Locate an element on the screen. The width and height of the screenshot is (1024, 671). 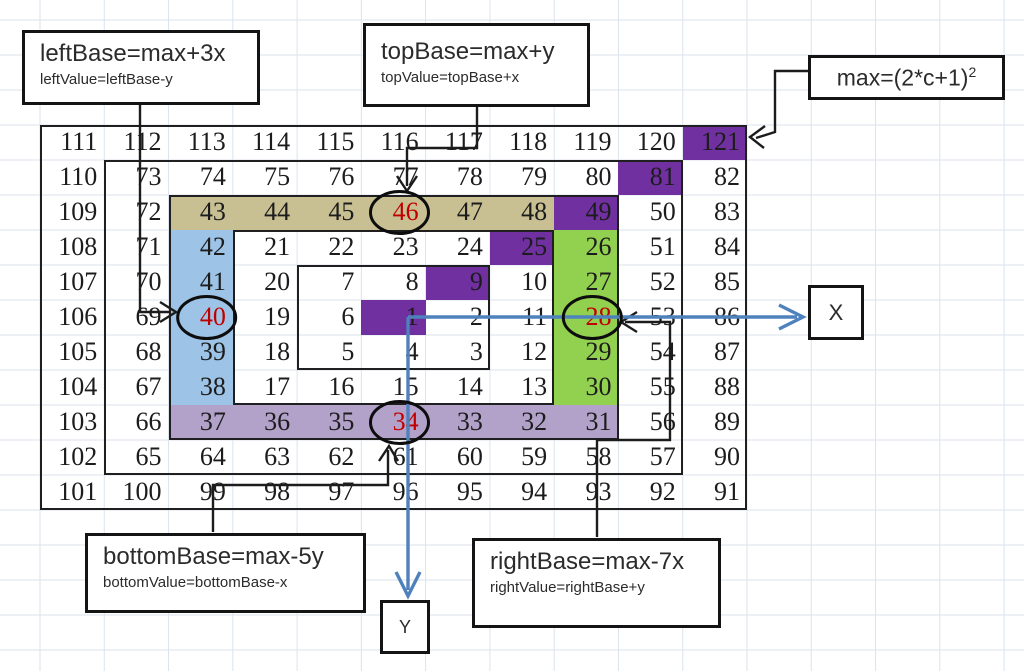
grid-cell: 14 is located at coordinates (469, 386).